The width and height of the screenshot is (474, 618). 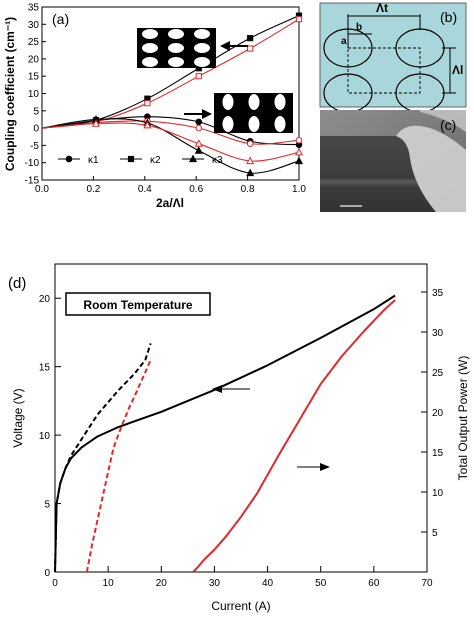 I want to click on legend-label: κ2, so click(x=155, y=160).